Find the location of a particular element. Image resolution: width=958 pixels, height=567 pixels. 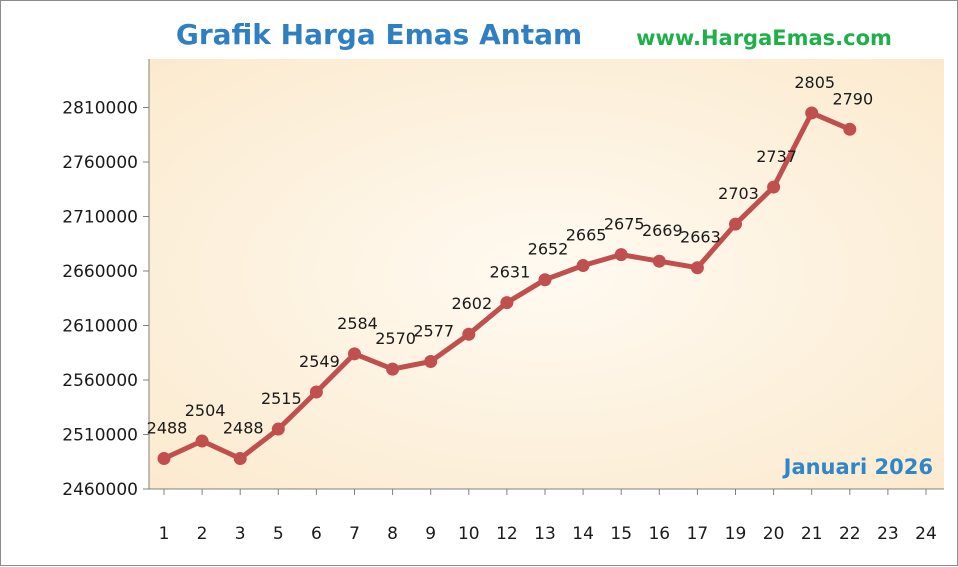

x-tick-label: 3 is located at coordinates (240, 534).